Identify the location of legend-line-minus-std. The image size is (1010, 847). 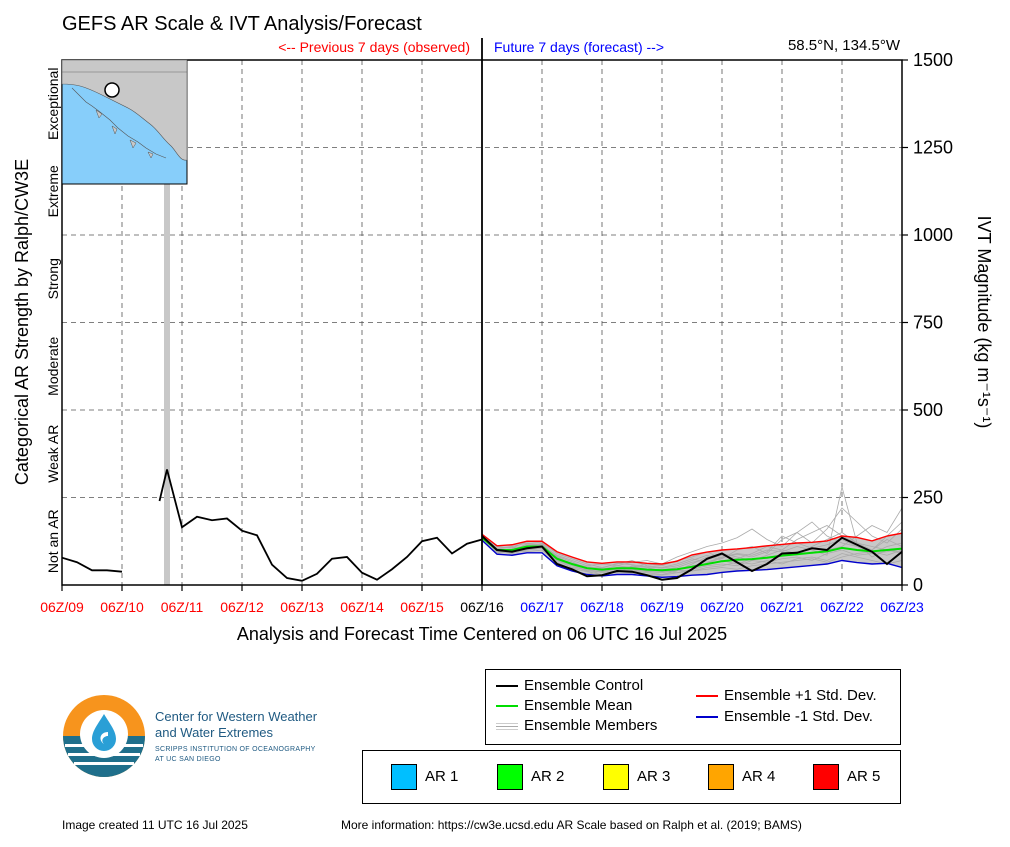
(707, 717).